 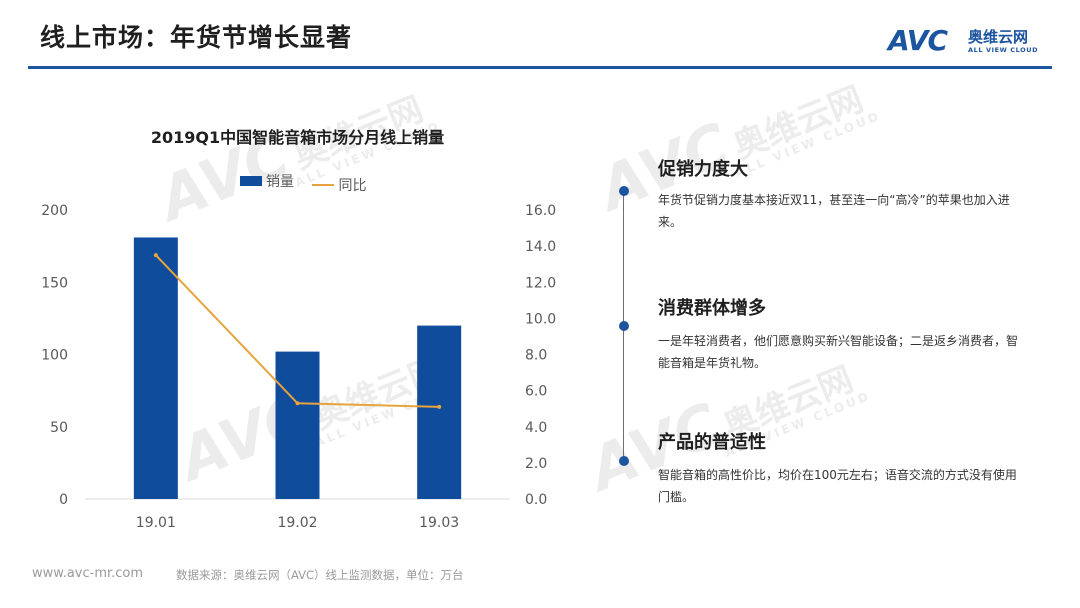 What do you see at coordinates (297, 523) in the screenshot?
I see `x-tick-label: 19.02` at bounding box center [297, 523].